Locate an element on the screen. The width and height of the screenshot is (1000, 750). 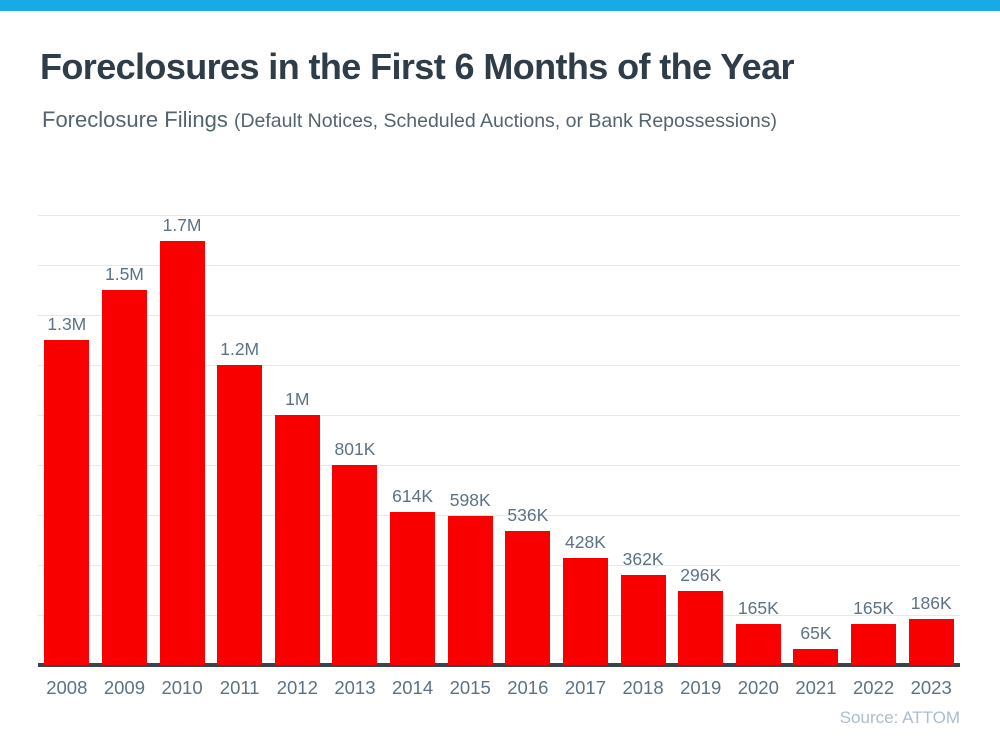
bar-value-label: 428K is located at coordinates (585, 542).